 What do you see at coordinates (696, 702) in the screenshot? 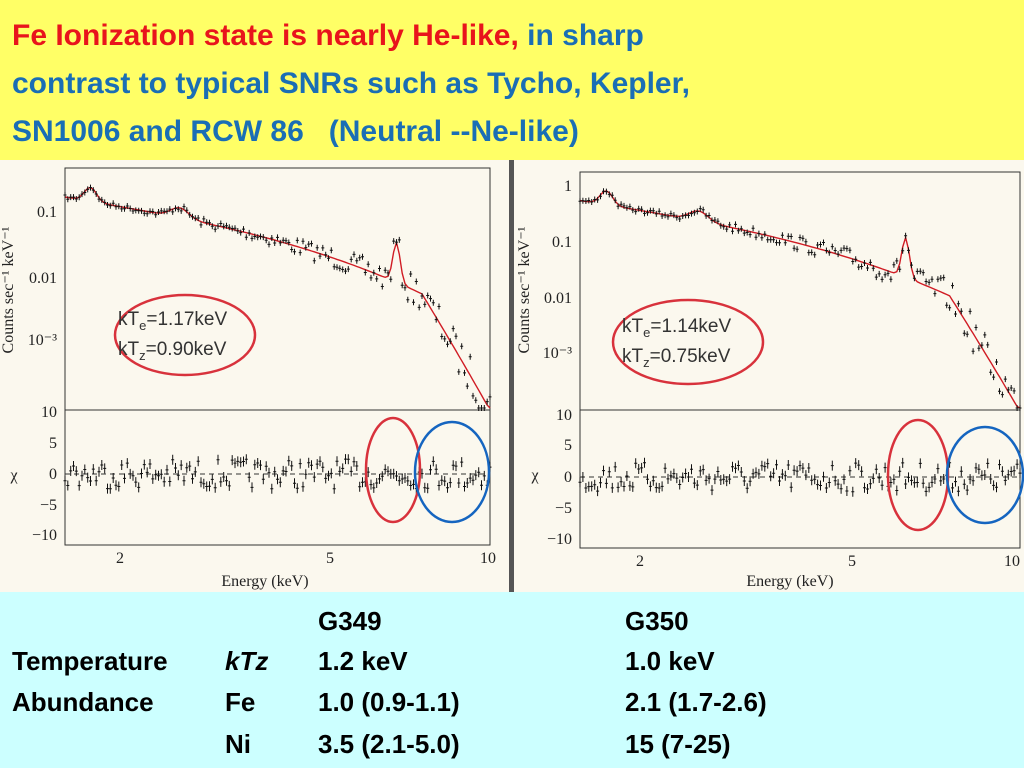
I see `cell: 2.1 (1.7-2.6)` at bounding box center [696, 702].